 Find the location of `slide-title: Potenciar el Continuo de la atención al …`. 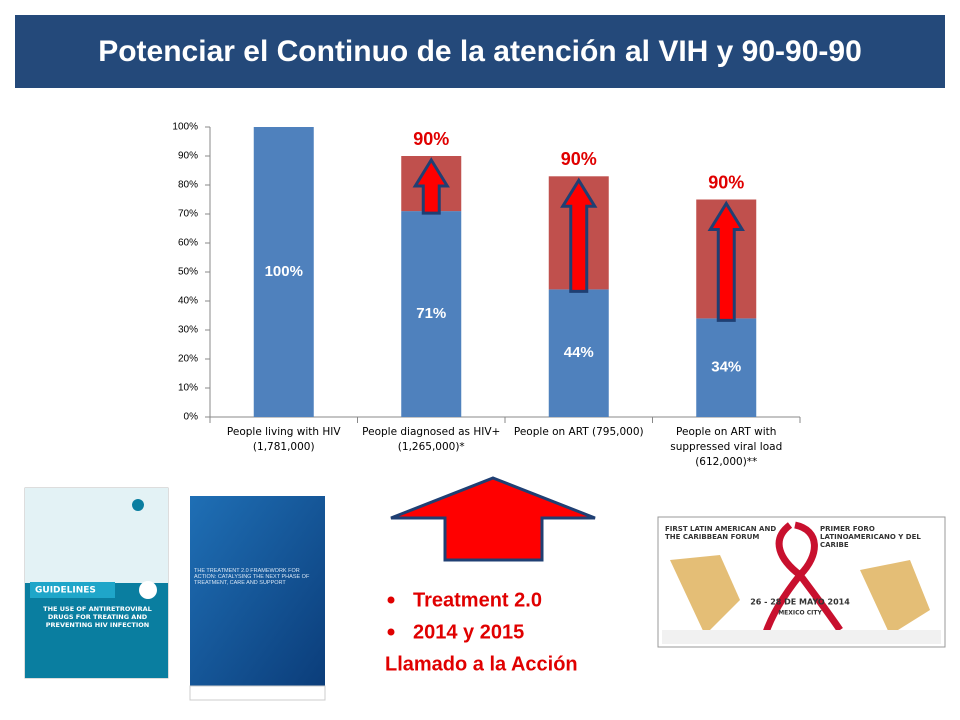

slide-title: Potenciar el Continuo de la atención al … is located at coordinates (480, 51).